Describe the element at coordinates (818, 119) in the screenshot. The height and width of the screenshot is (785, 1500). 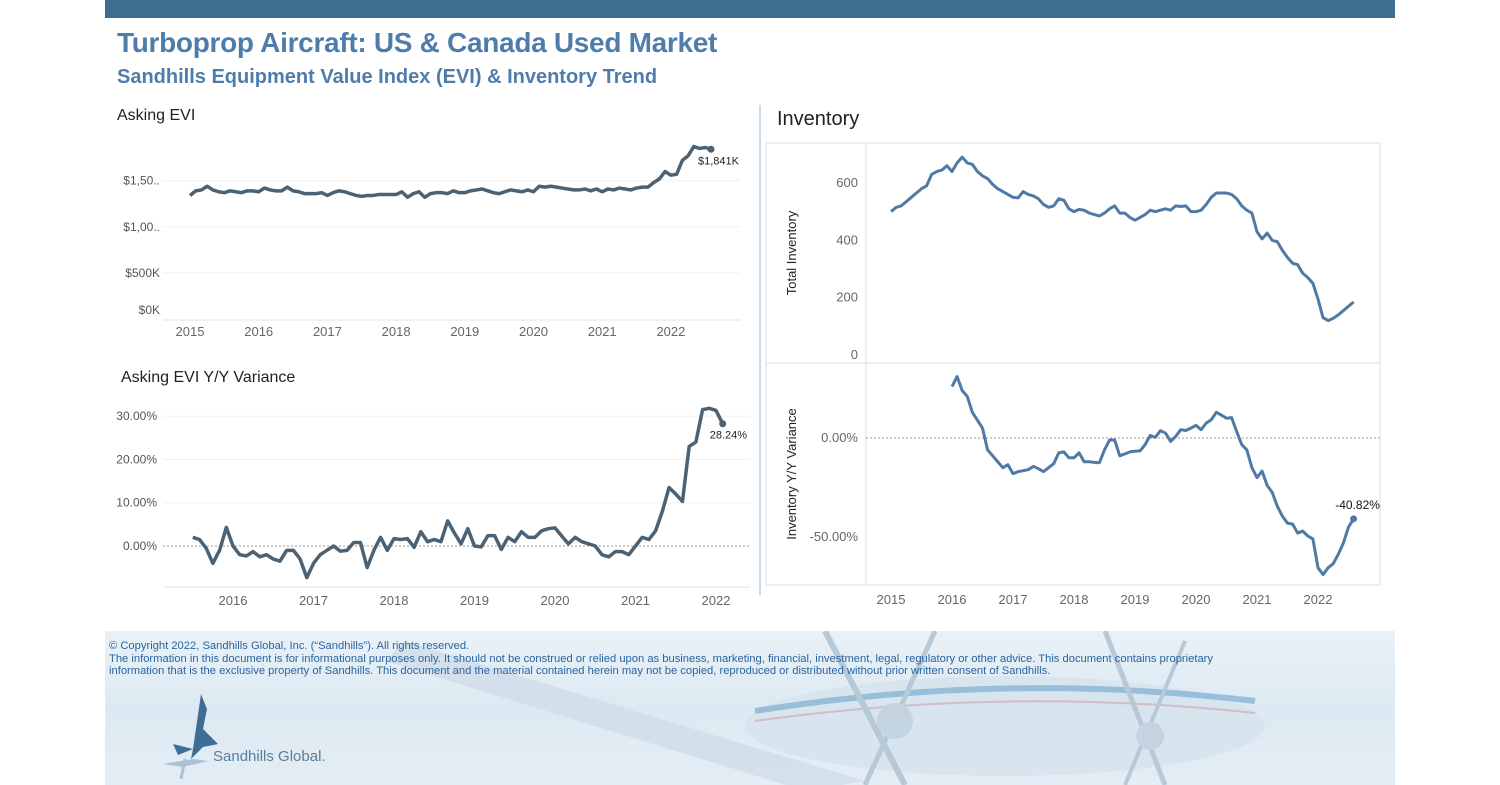
I see `chart-title-inventory: Inventory` at that location.